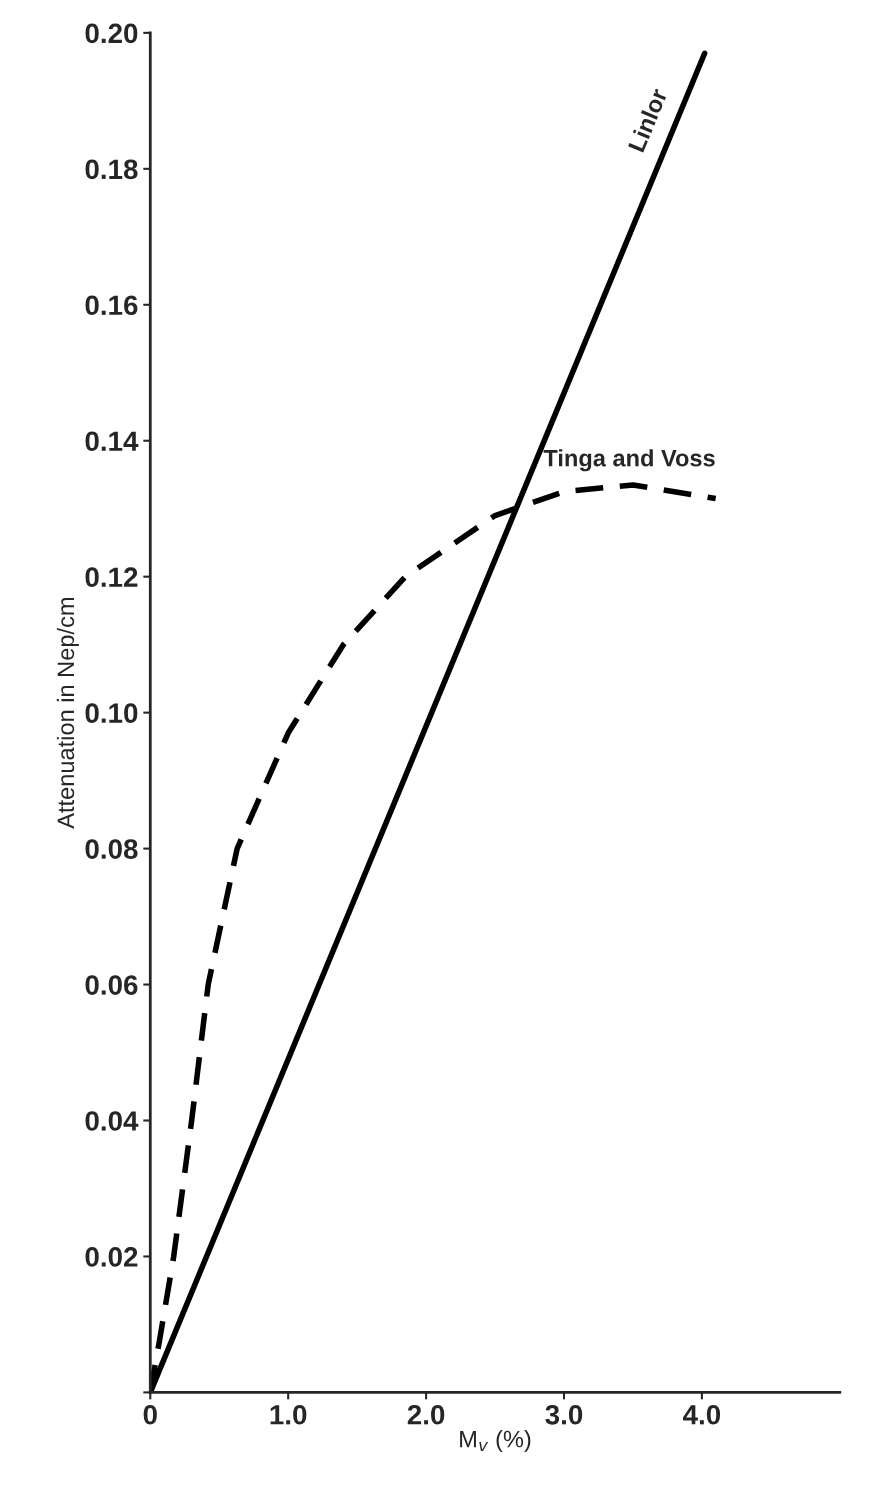 This screenshot has height=1494, width=884. Describe the element at coordinates (288, 1414) in the screenshot. I see `x-tick-label: 1.0` at that location.